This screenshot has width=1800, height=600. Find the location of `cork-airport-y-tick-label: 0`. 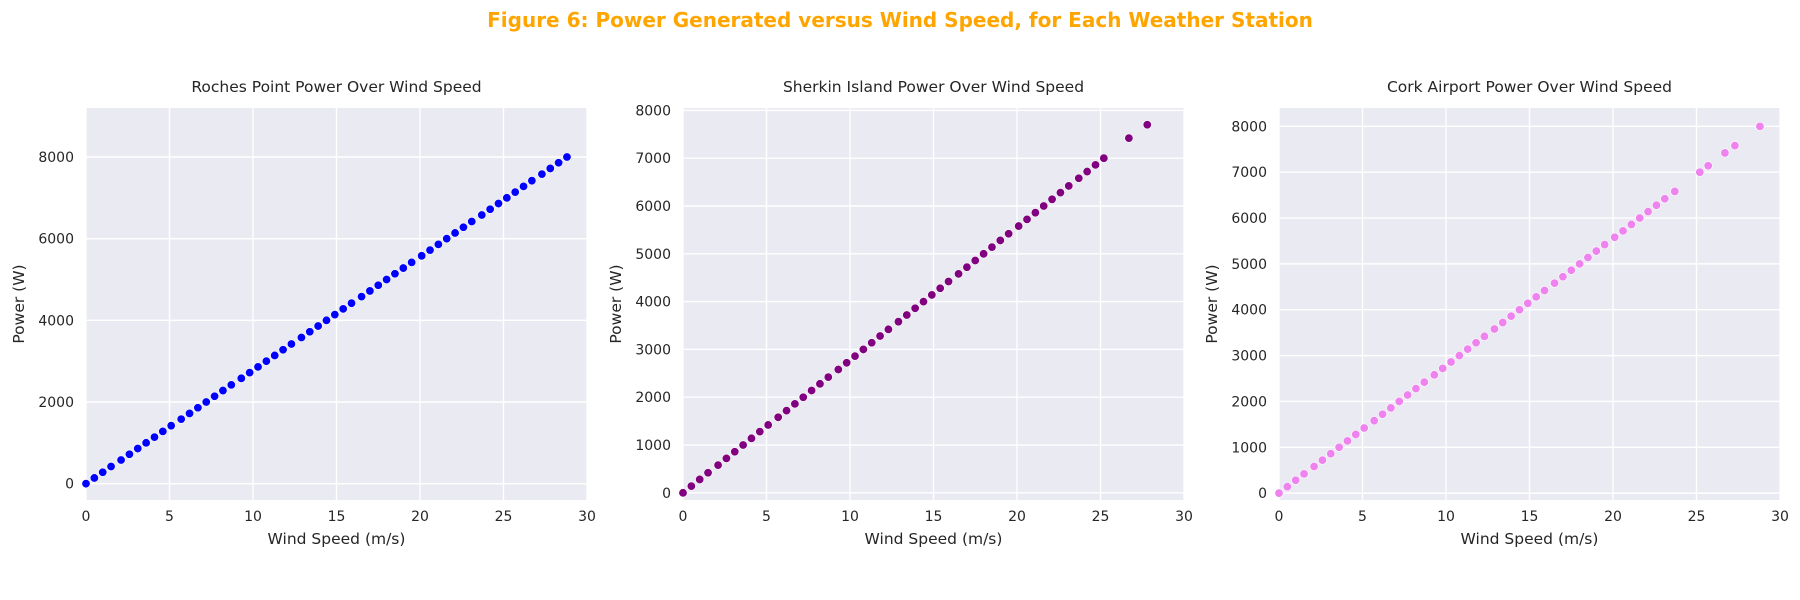

cork-airport-y-tick-label: 0 is located at coordinates (1262, 494).